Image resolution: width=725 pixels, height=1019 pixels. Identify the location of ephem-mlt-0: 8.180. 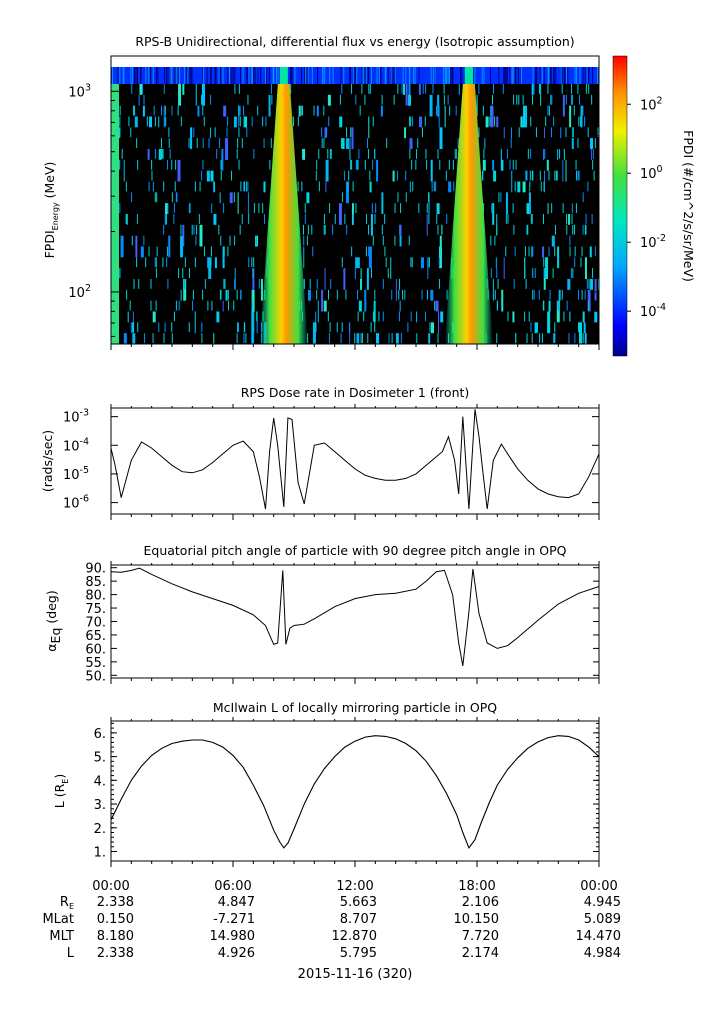
(115, 936).